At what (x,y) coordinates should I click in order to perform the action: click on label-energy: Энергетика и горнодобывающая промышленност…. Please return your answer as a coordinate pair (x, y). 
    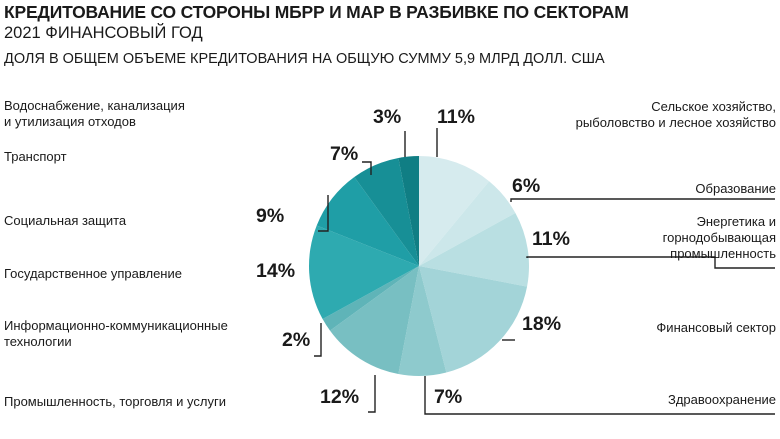
    Looking at the image, I should click on (719, 237).